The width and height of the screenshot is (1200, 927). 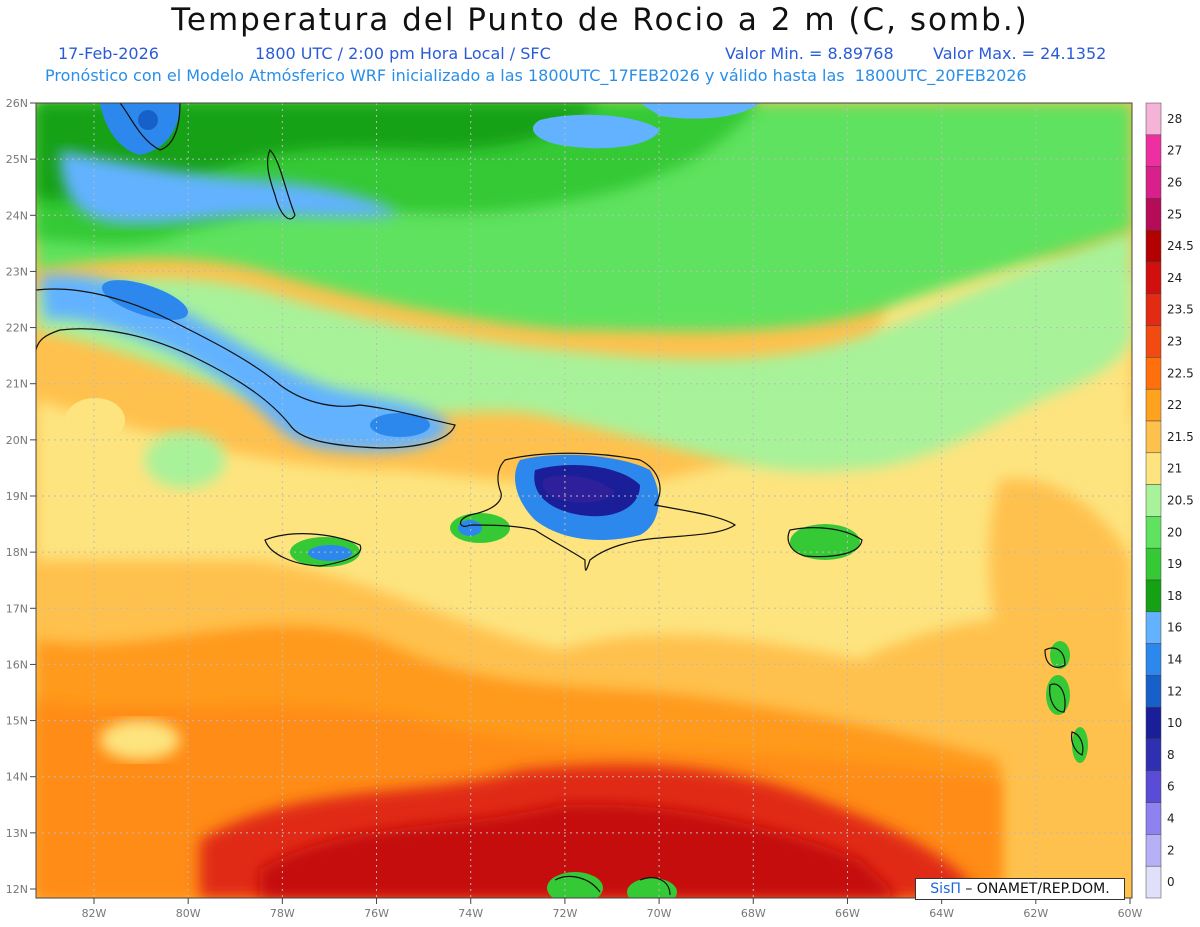 What do you see at coordinates (1174, 278) in the screenshot?
I see `legend-label: 24` at bounding box center [1174, 278].